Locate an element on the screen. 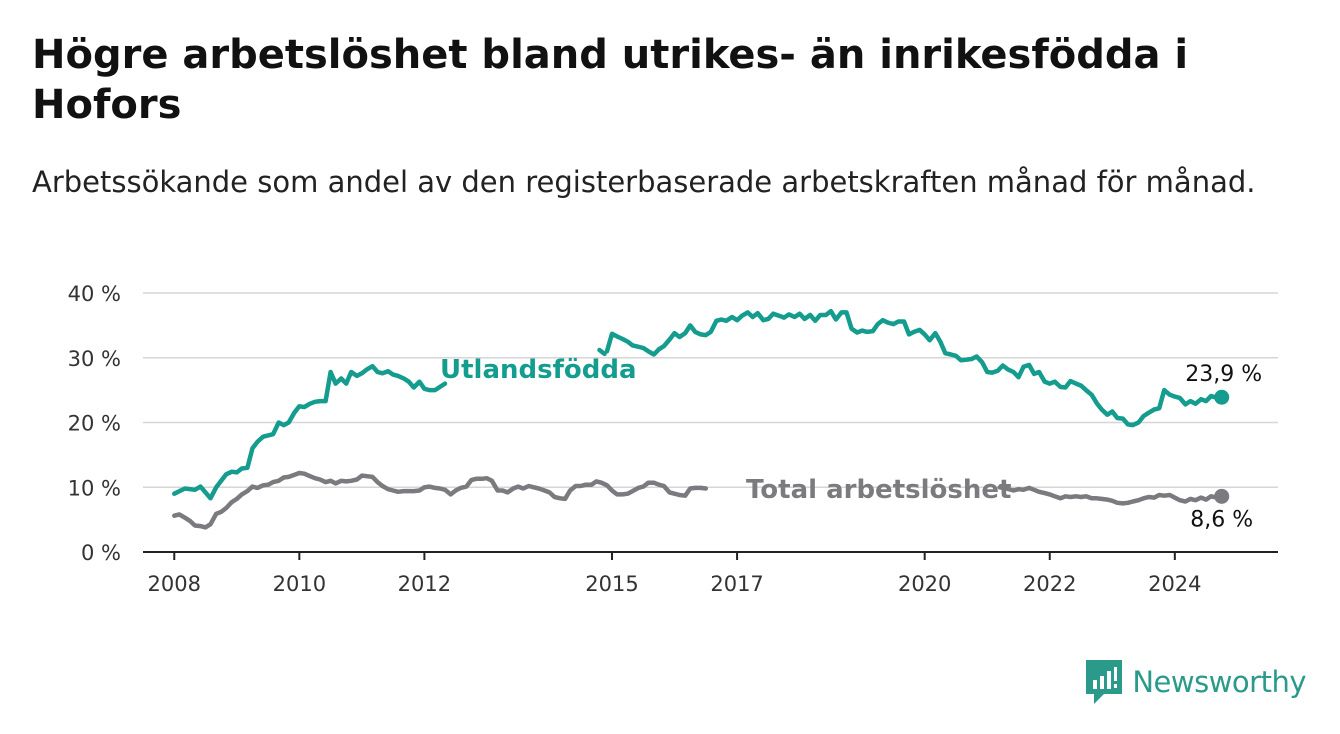 The image size is (1340, 734). y-axis-ticks: 0 % 10 % 20 % 30 % 40 % is located at coordinates (94, 423).